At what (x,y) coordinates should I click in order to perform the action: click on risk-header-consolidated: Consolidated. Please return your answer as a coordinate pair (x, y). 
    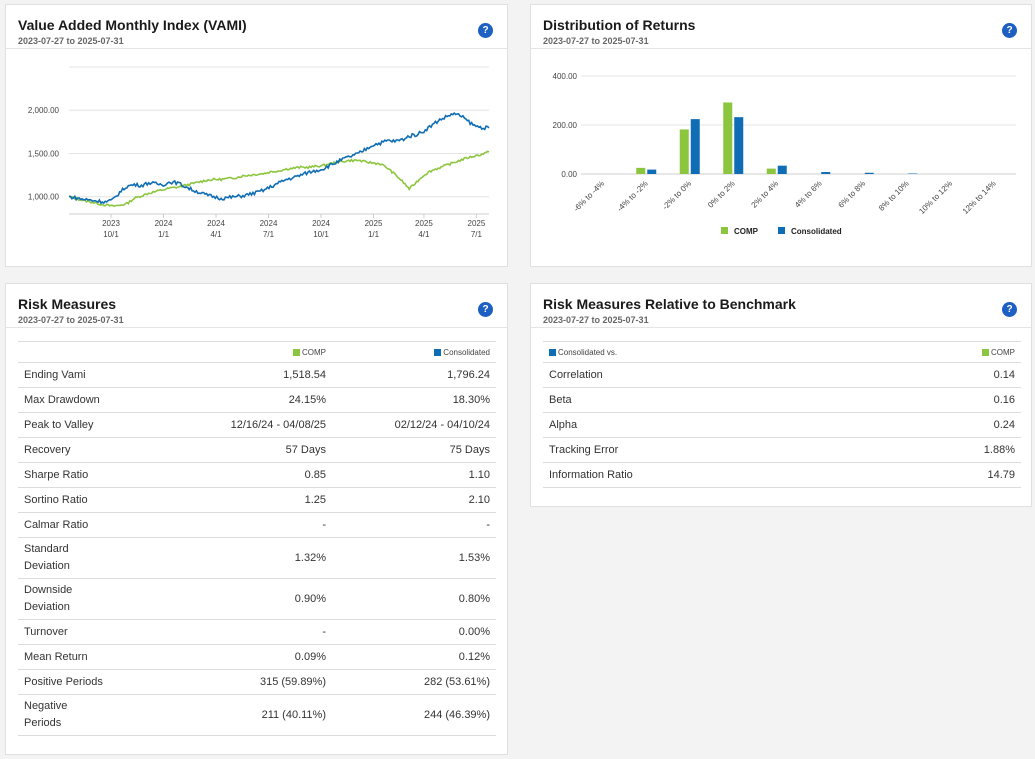
    Looking at the image, I should click on (414, 352).